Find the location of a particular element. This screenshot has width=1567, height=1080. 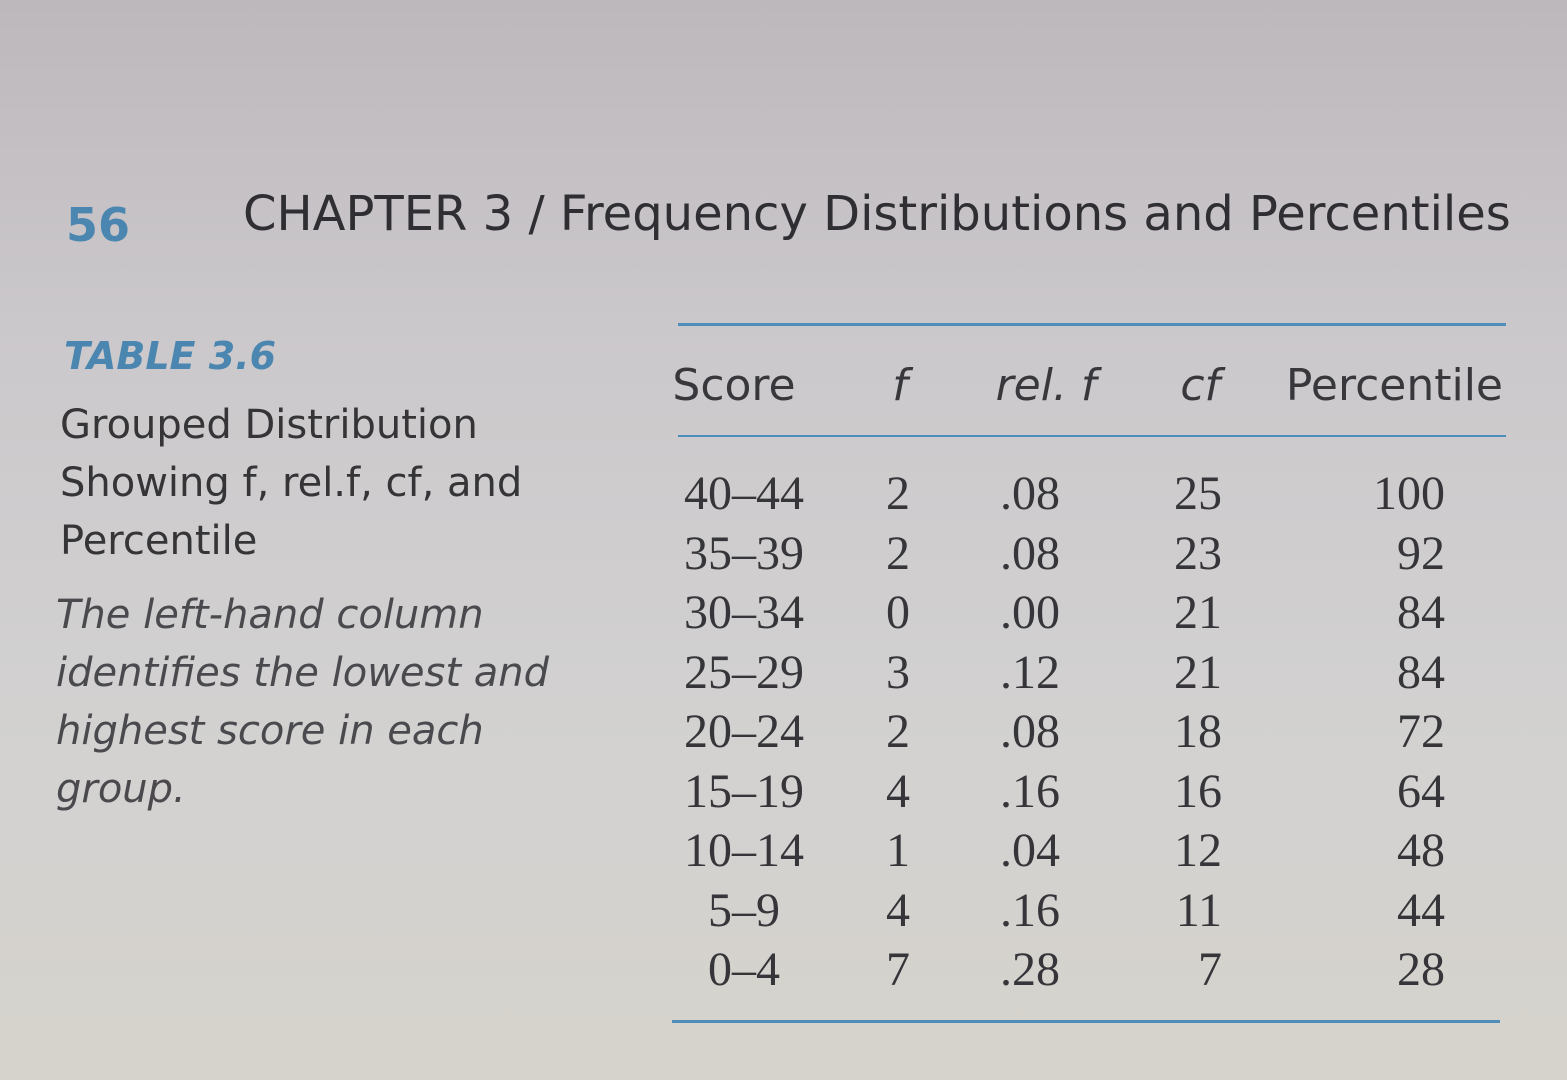

column-header: cf is located at coordinates (1200, 385).